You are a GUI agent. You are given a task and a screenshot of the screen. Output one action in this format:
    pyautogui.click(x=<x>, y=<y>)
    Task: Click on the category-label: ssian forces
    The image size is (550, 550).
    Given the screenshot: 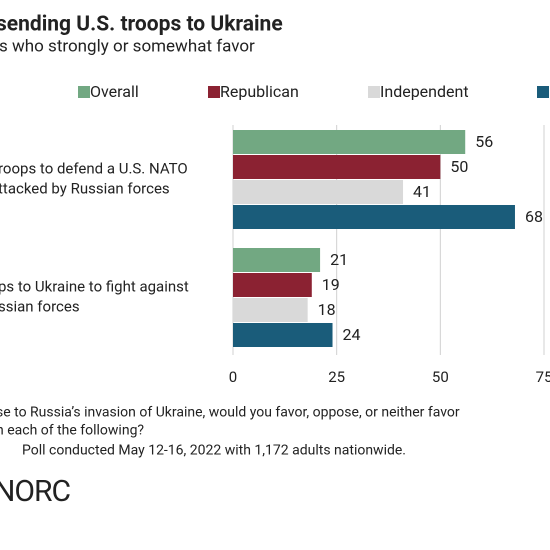 What is the action you would take?
    pyautogui.click(x=40, y=306)
    